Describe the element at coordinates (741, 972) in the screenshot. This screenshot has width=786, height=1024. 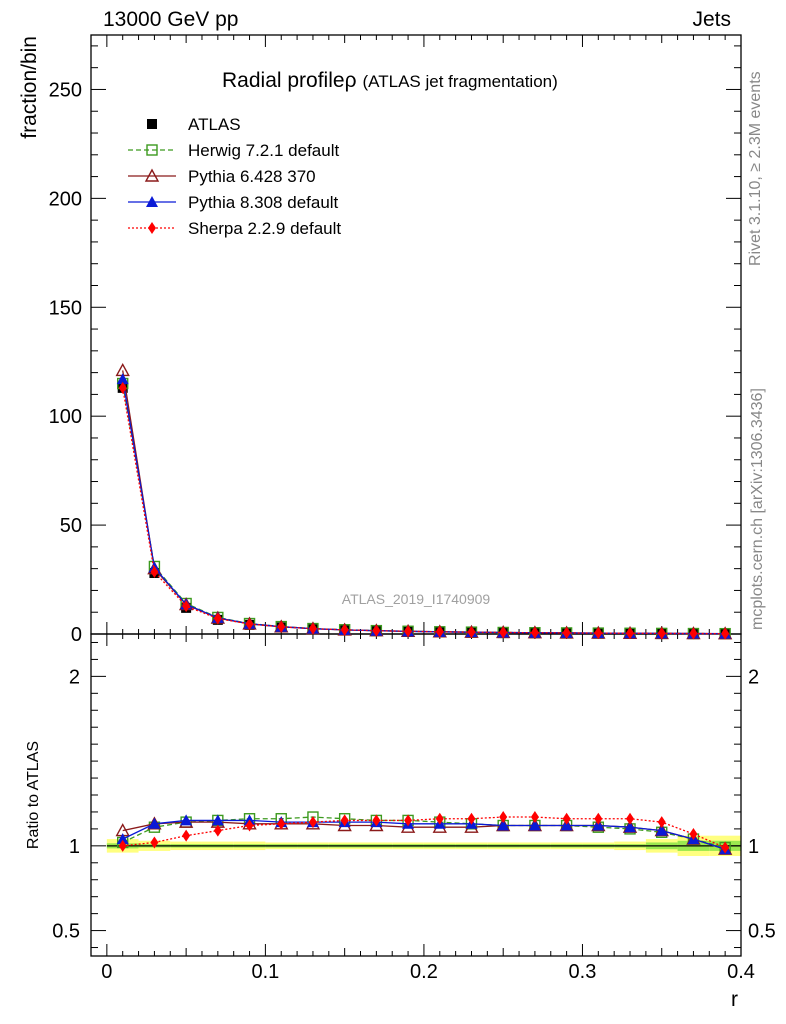
I see `x-tick-label: 0.4` at that location.